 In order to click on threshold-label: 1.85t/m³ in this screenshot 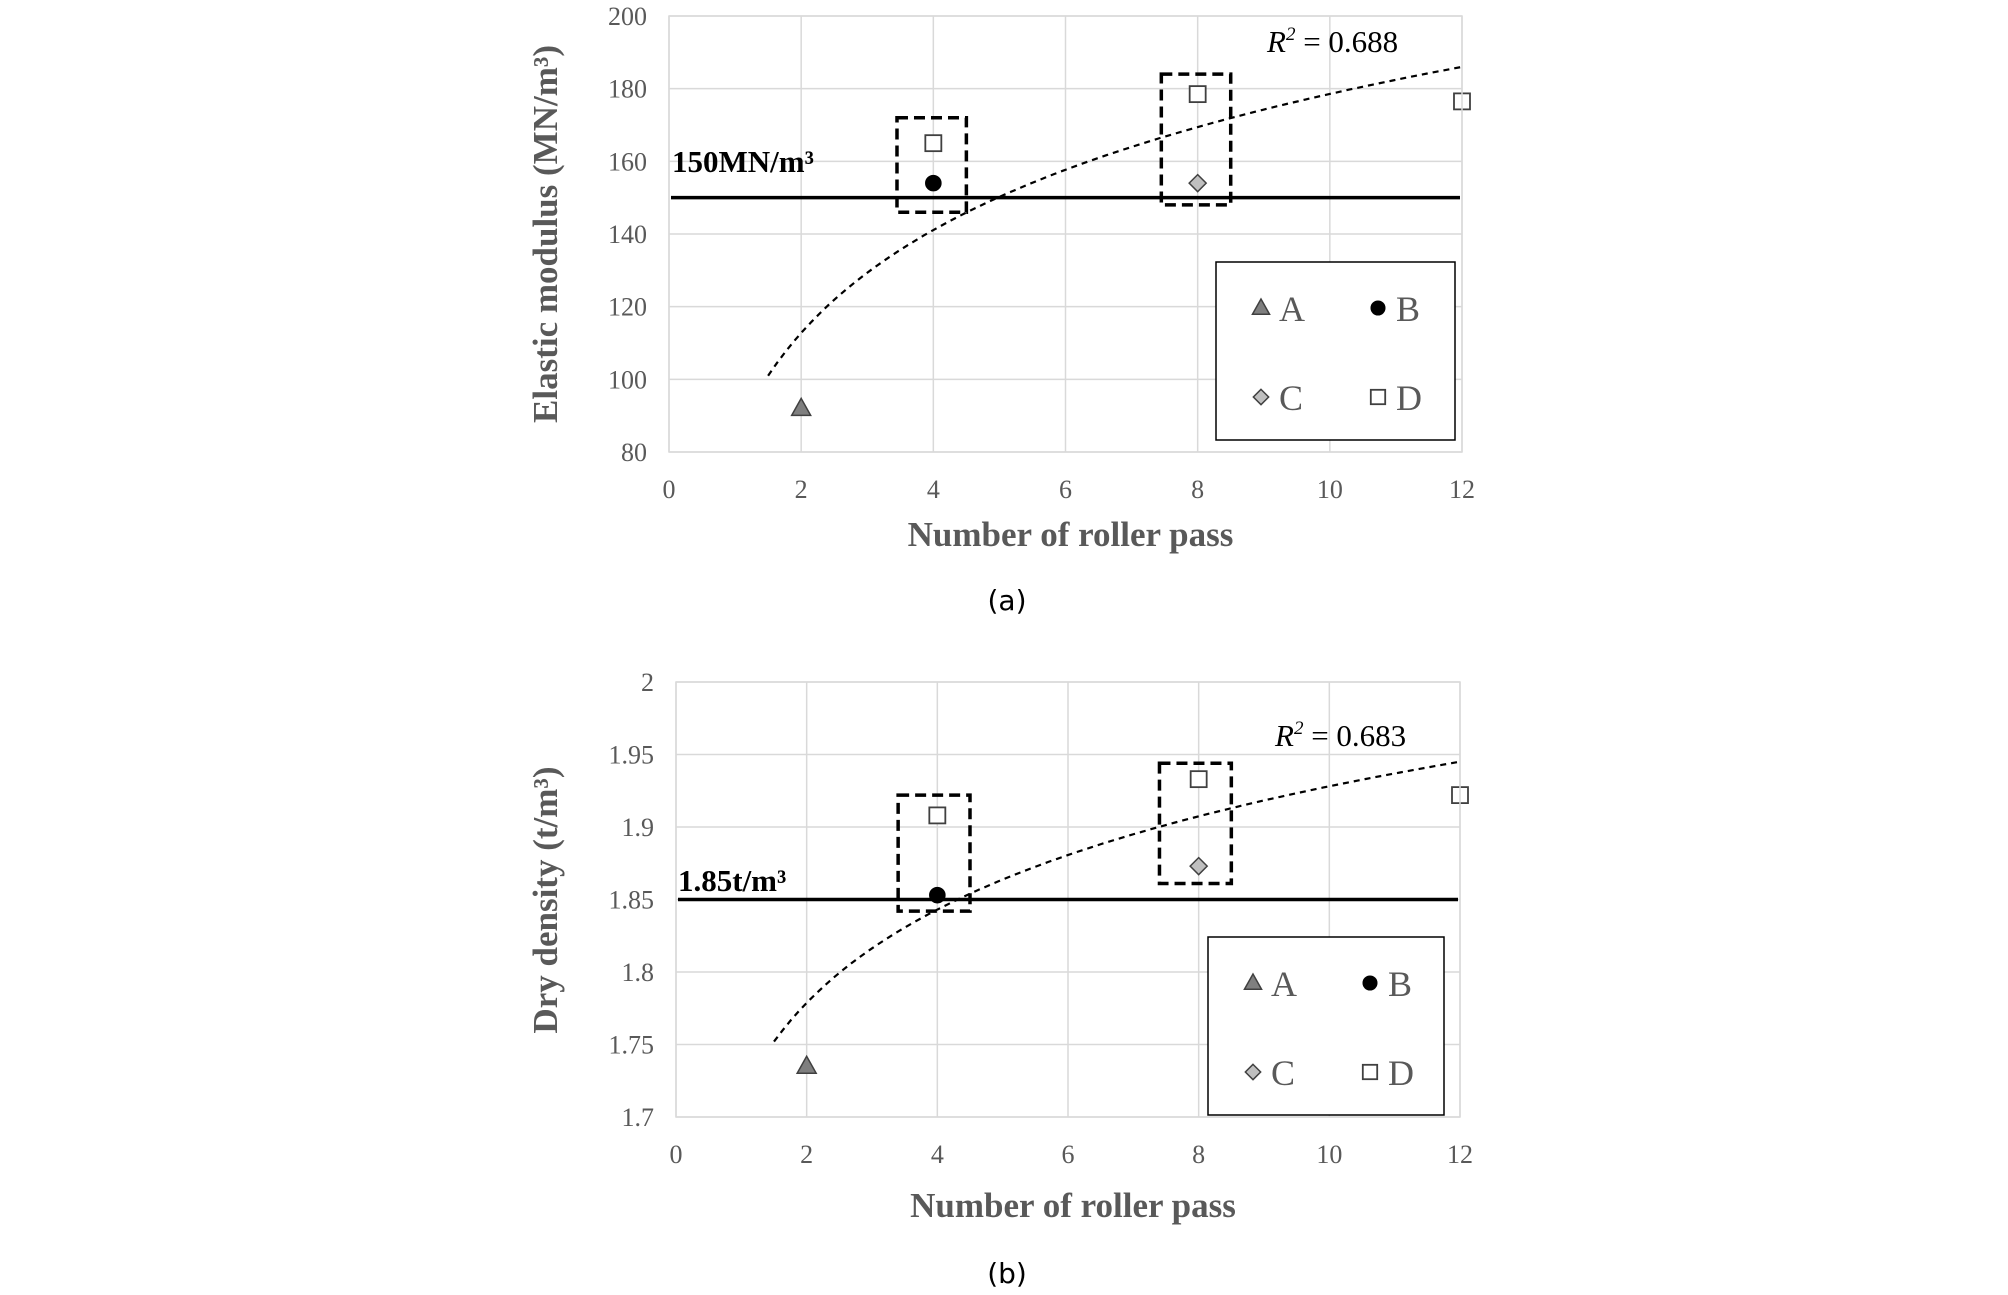, I will do `click(732, 880)`.